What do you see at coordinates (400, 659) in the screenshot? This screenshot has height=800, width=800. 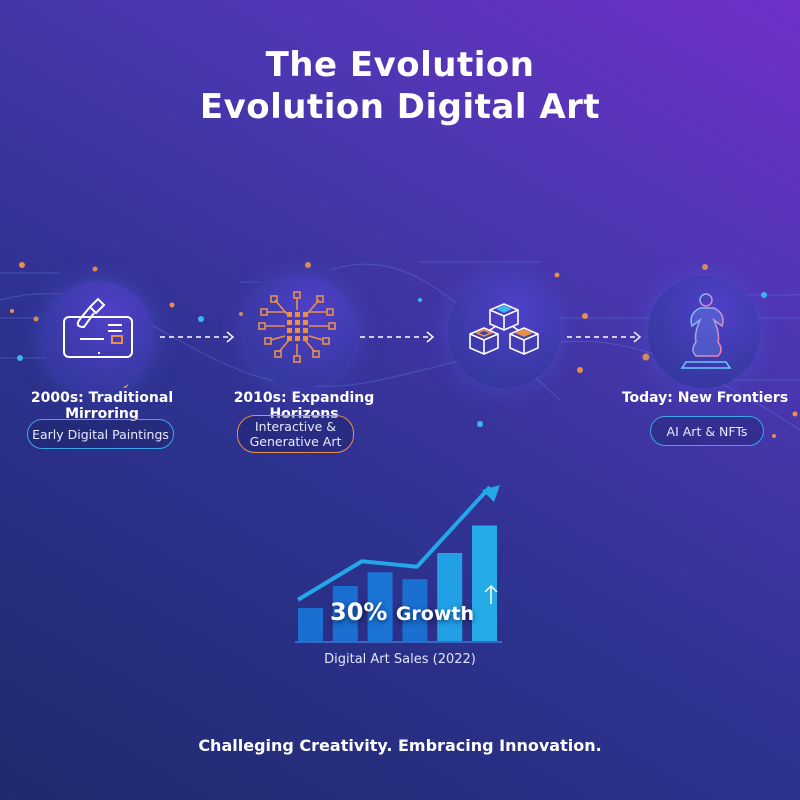 I see `chart-caption: Digital Art Sales (2022)` at bounding box center [400, 659].